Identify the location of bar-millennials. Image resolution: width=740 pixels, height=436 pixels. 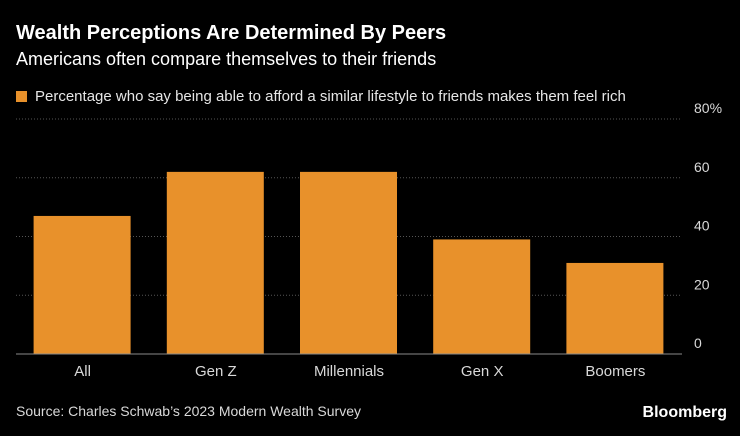
(348, 262).